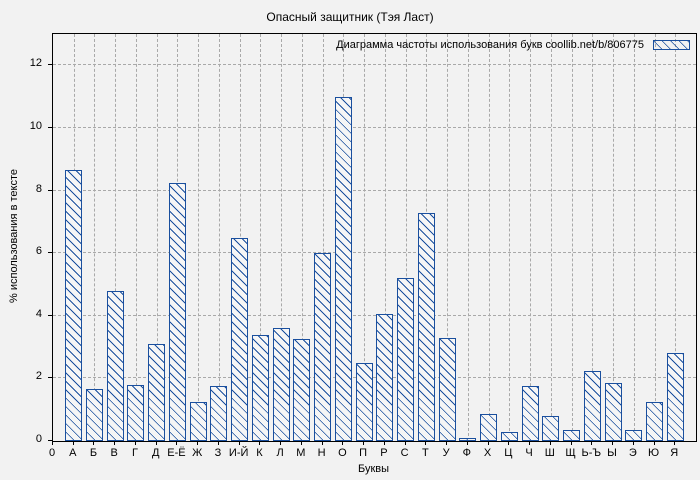 The width and height of the screenshot is (700, 480). What do you see at coordinates (551, 428) in the screenshot?
I see `bar-Ш` at bounding box center [551, 428].